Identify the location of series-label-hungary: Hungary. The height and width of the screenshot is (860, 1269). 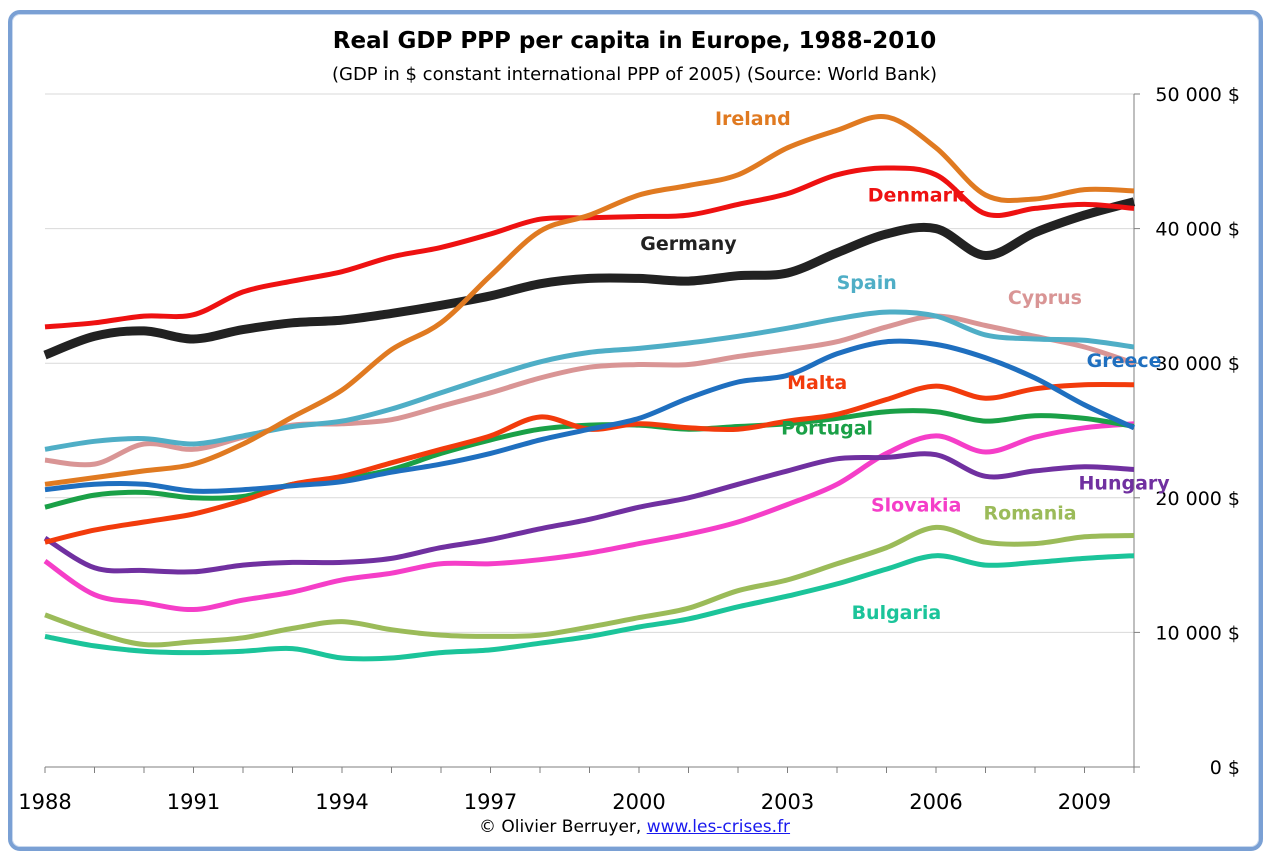
(1125, 484).